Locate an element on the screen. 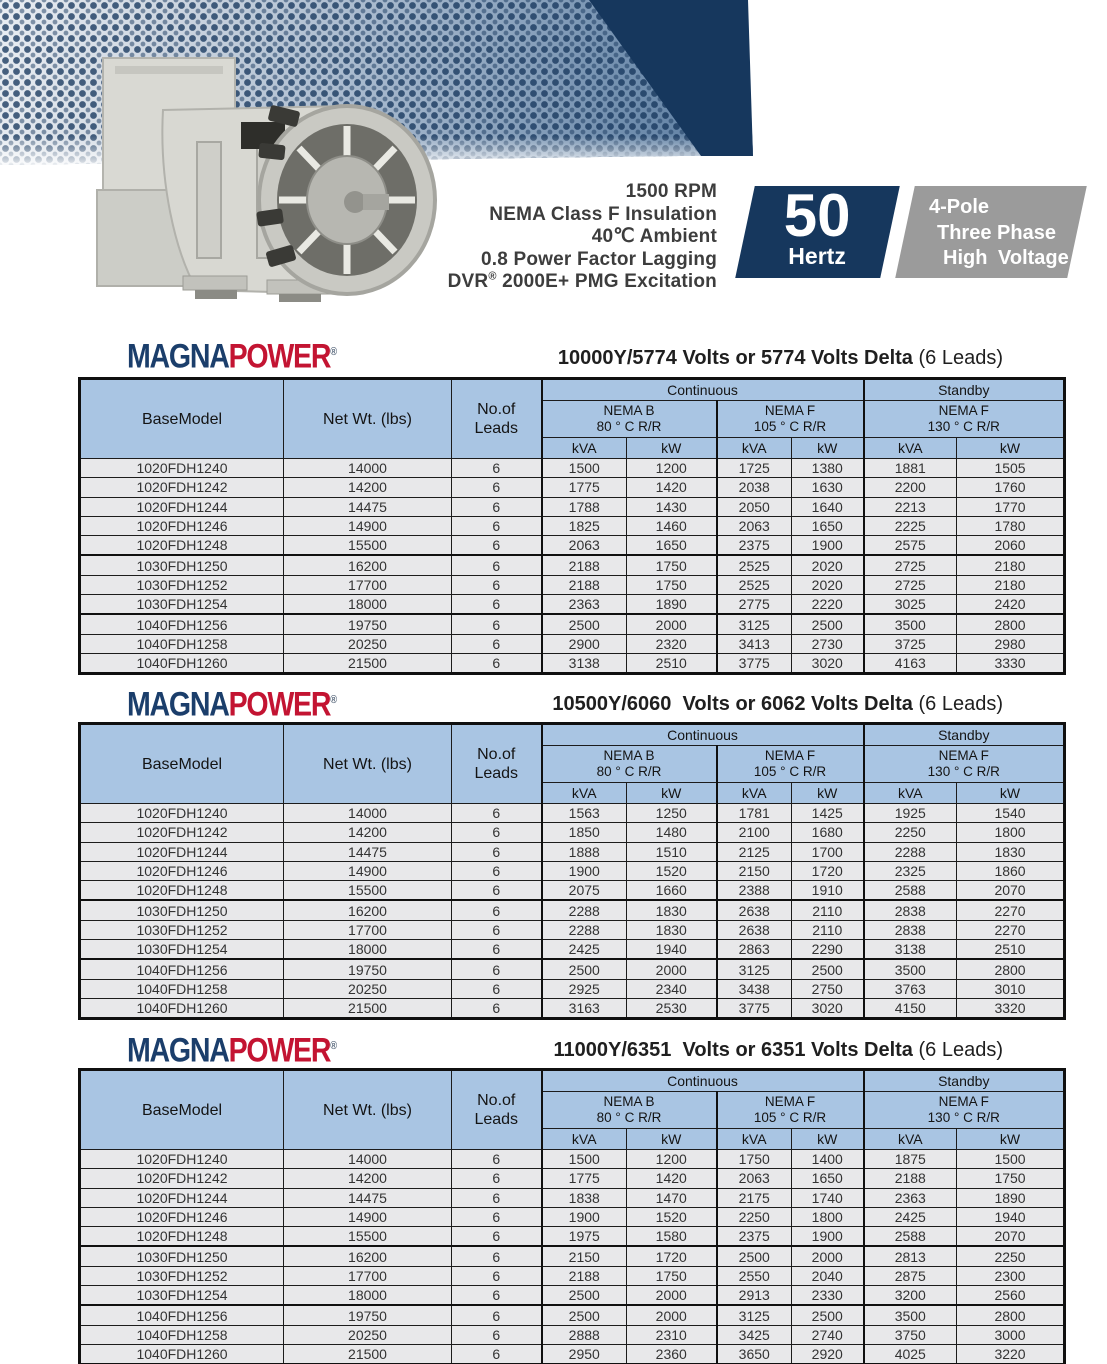  cell-value: 1470 is located at coordinates (671, 1197).